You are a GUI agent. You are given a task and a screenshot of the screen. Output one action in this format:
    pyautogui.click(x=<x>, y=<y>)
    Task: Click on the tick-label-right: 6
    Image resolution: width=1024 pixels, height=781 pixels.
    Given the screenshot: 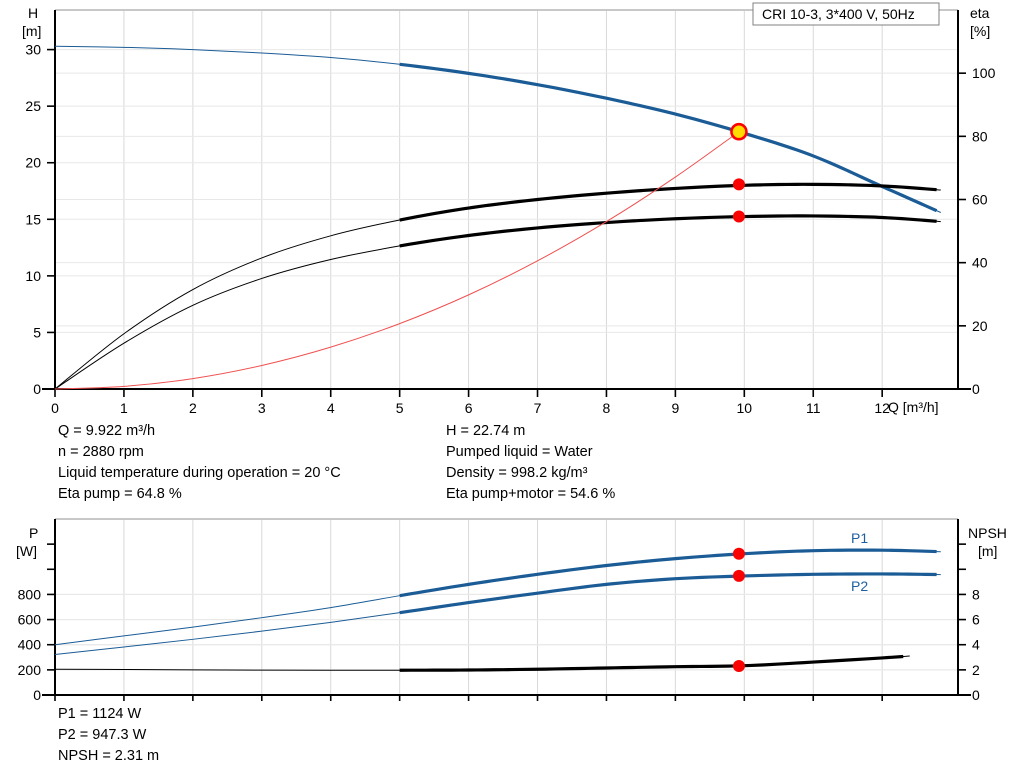 What is the action you would take?
    pyautogui.click(x=976, y=620)
    